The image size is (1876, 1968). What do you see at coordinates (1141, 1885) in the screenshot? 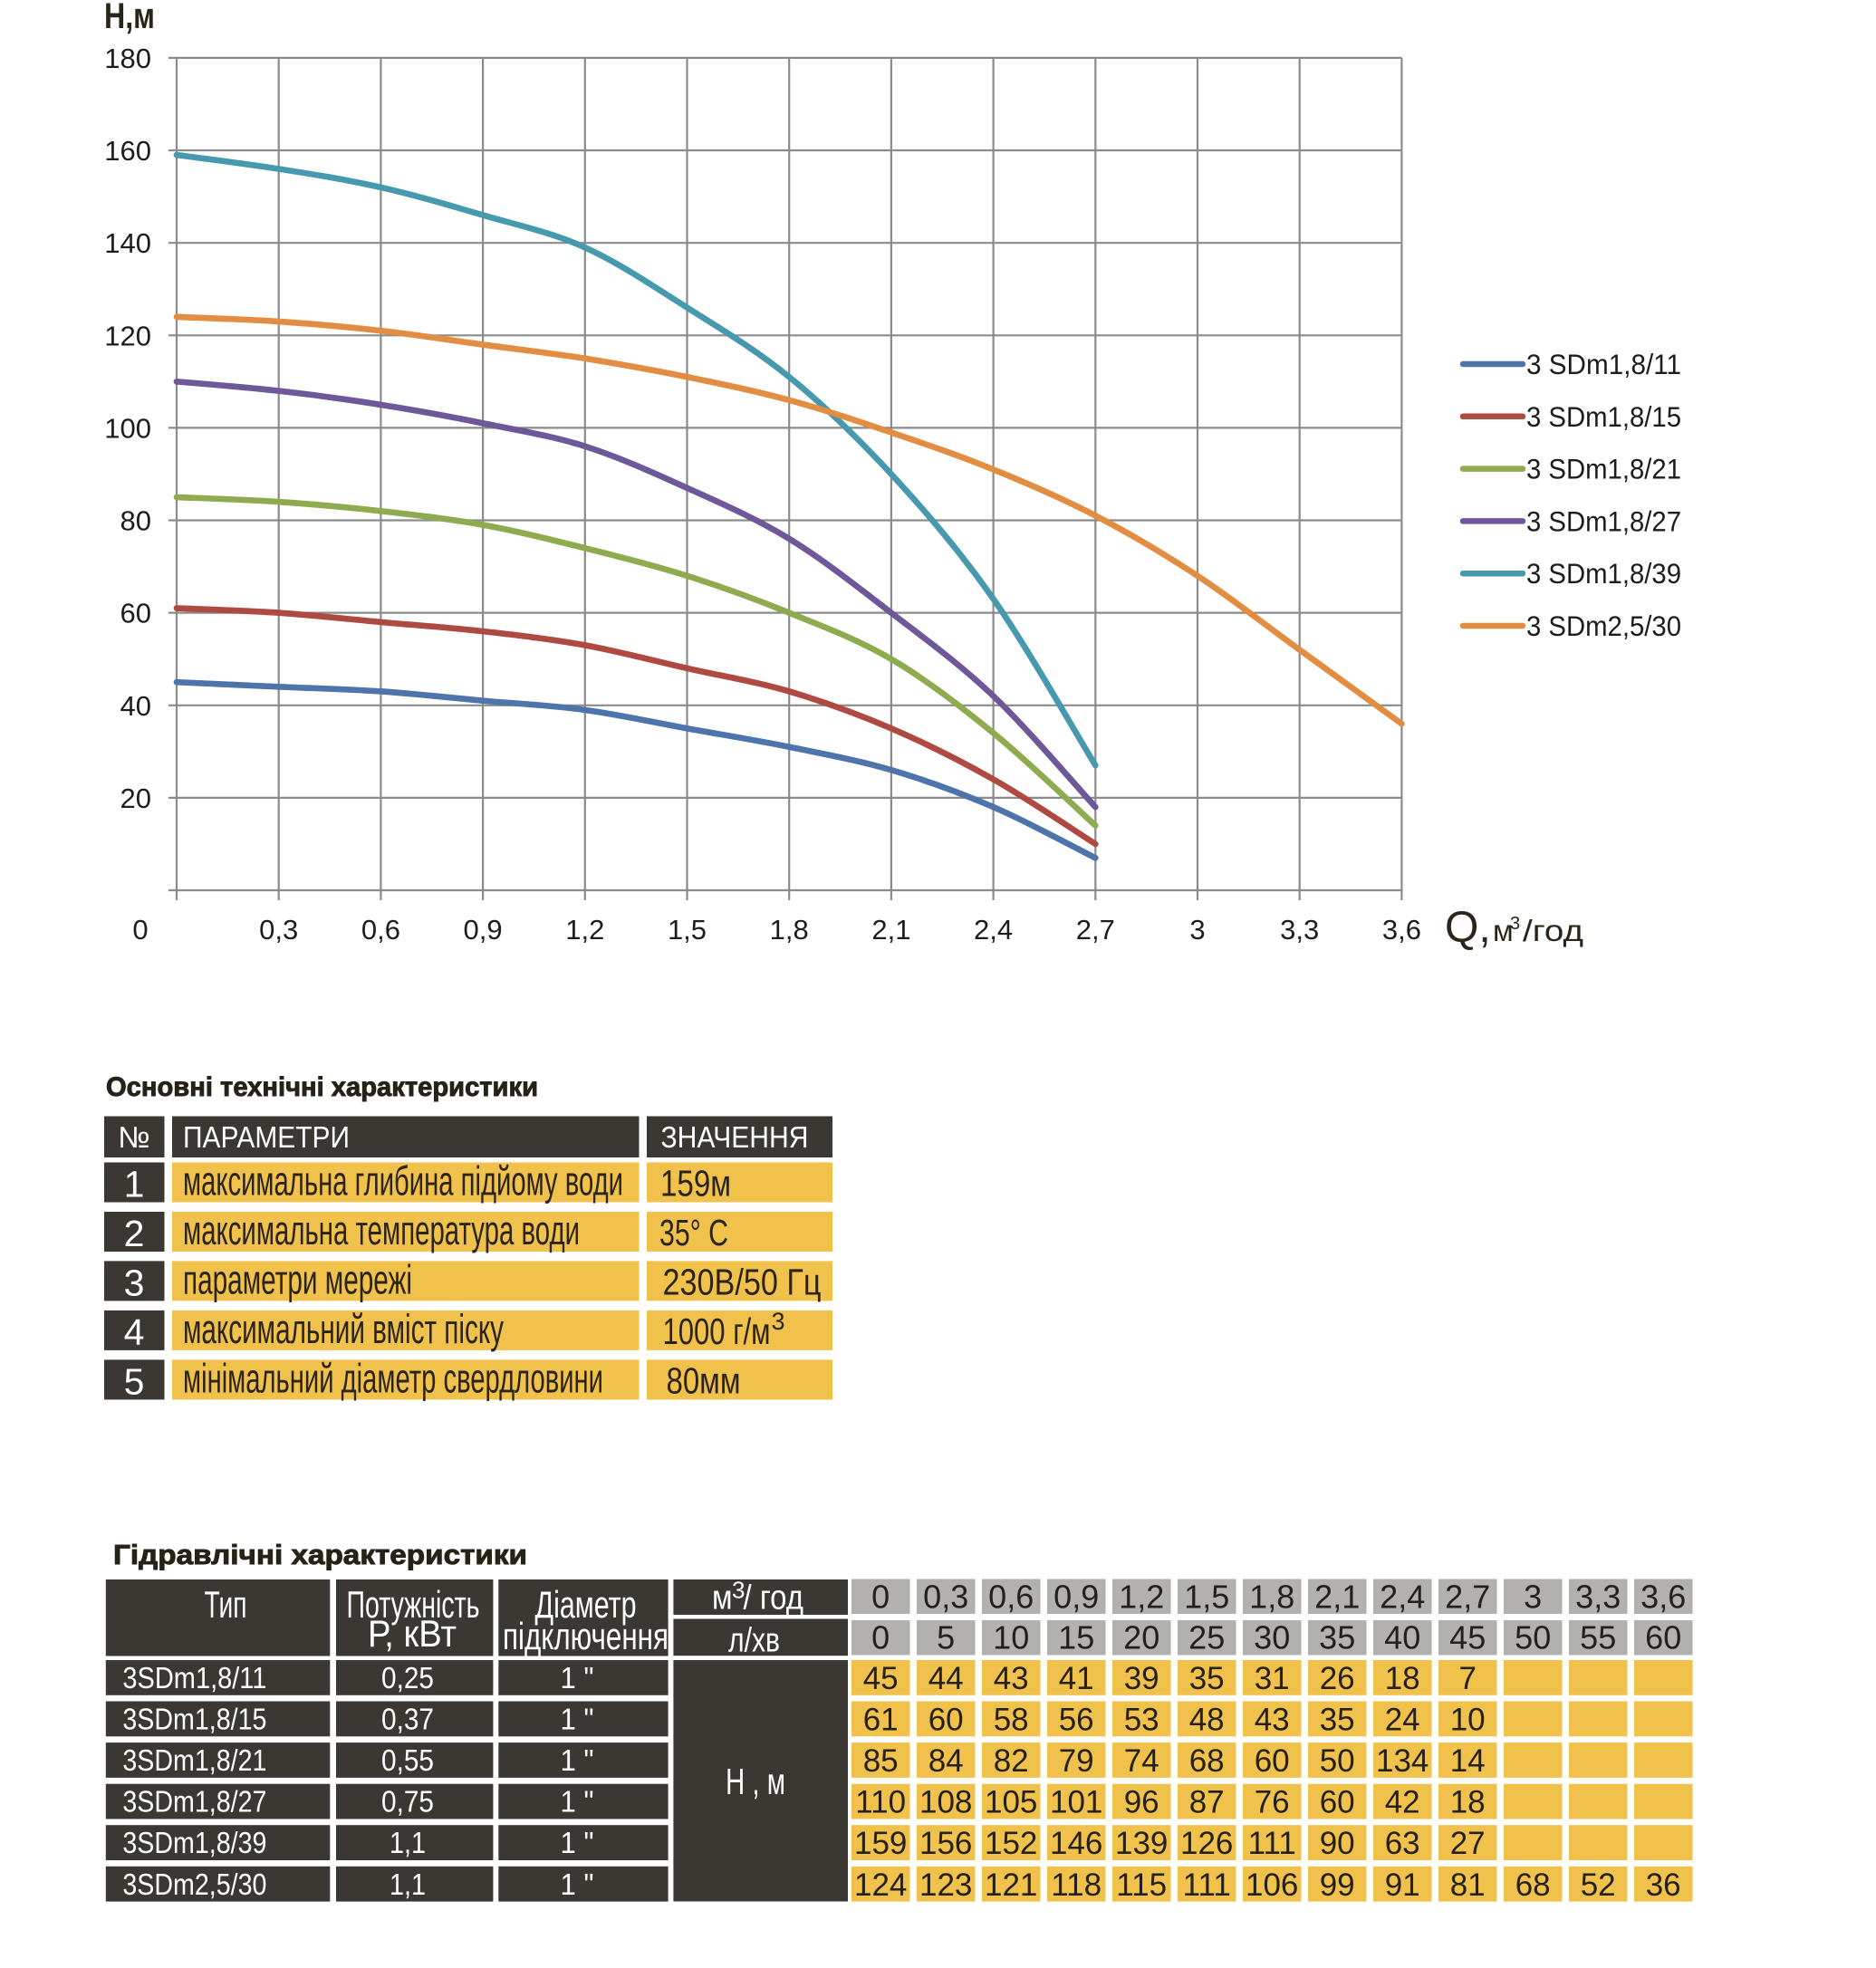
I see `svg-text: 115` at bounding box center [1141, 1885].